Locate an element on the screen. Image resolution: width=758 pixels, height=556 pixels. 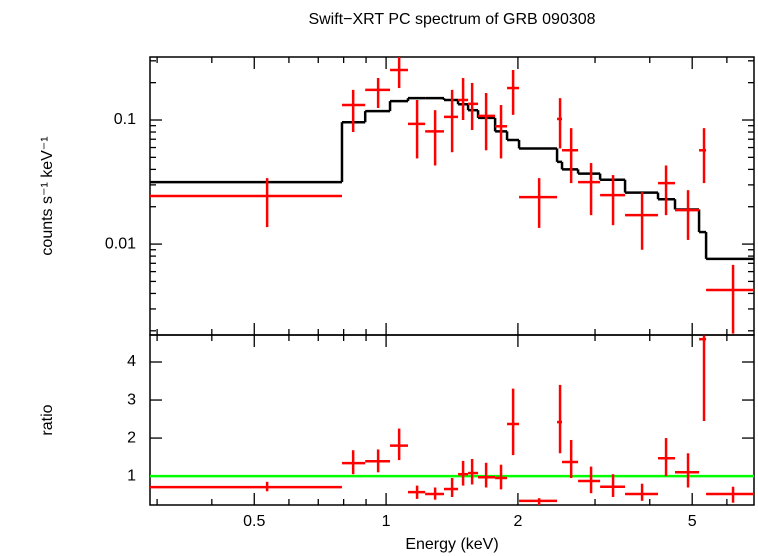
chart-title: Swift−XRT PC spectrum of GRB 090308 is located at coordinates (451, 19).